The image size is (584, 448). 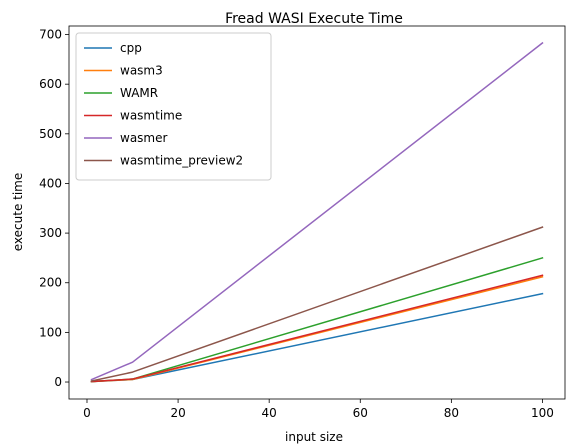 I want to click on y-tick-label: 500, so click(x=50, y=134).